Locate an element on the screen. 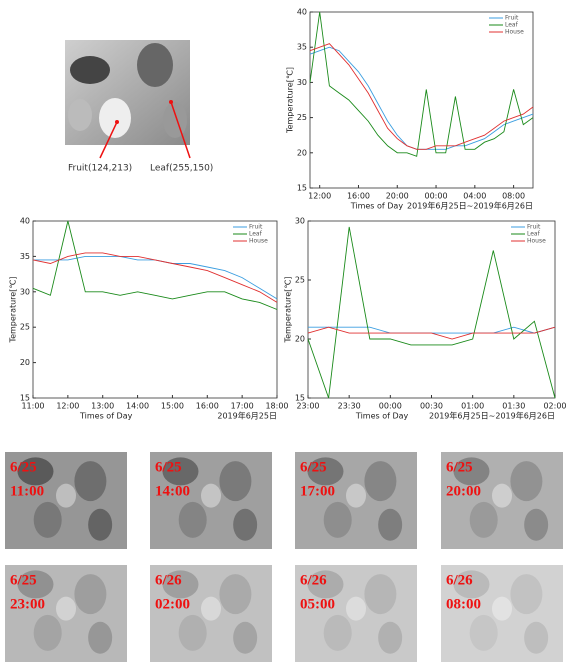 Image resolution: width=568 pixels, height=669 pixels. thermal-tile: 6/25 23:00 is located at coordinates (66, 613).